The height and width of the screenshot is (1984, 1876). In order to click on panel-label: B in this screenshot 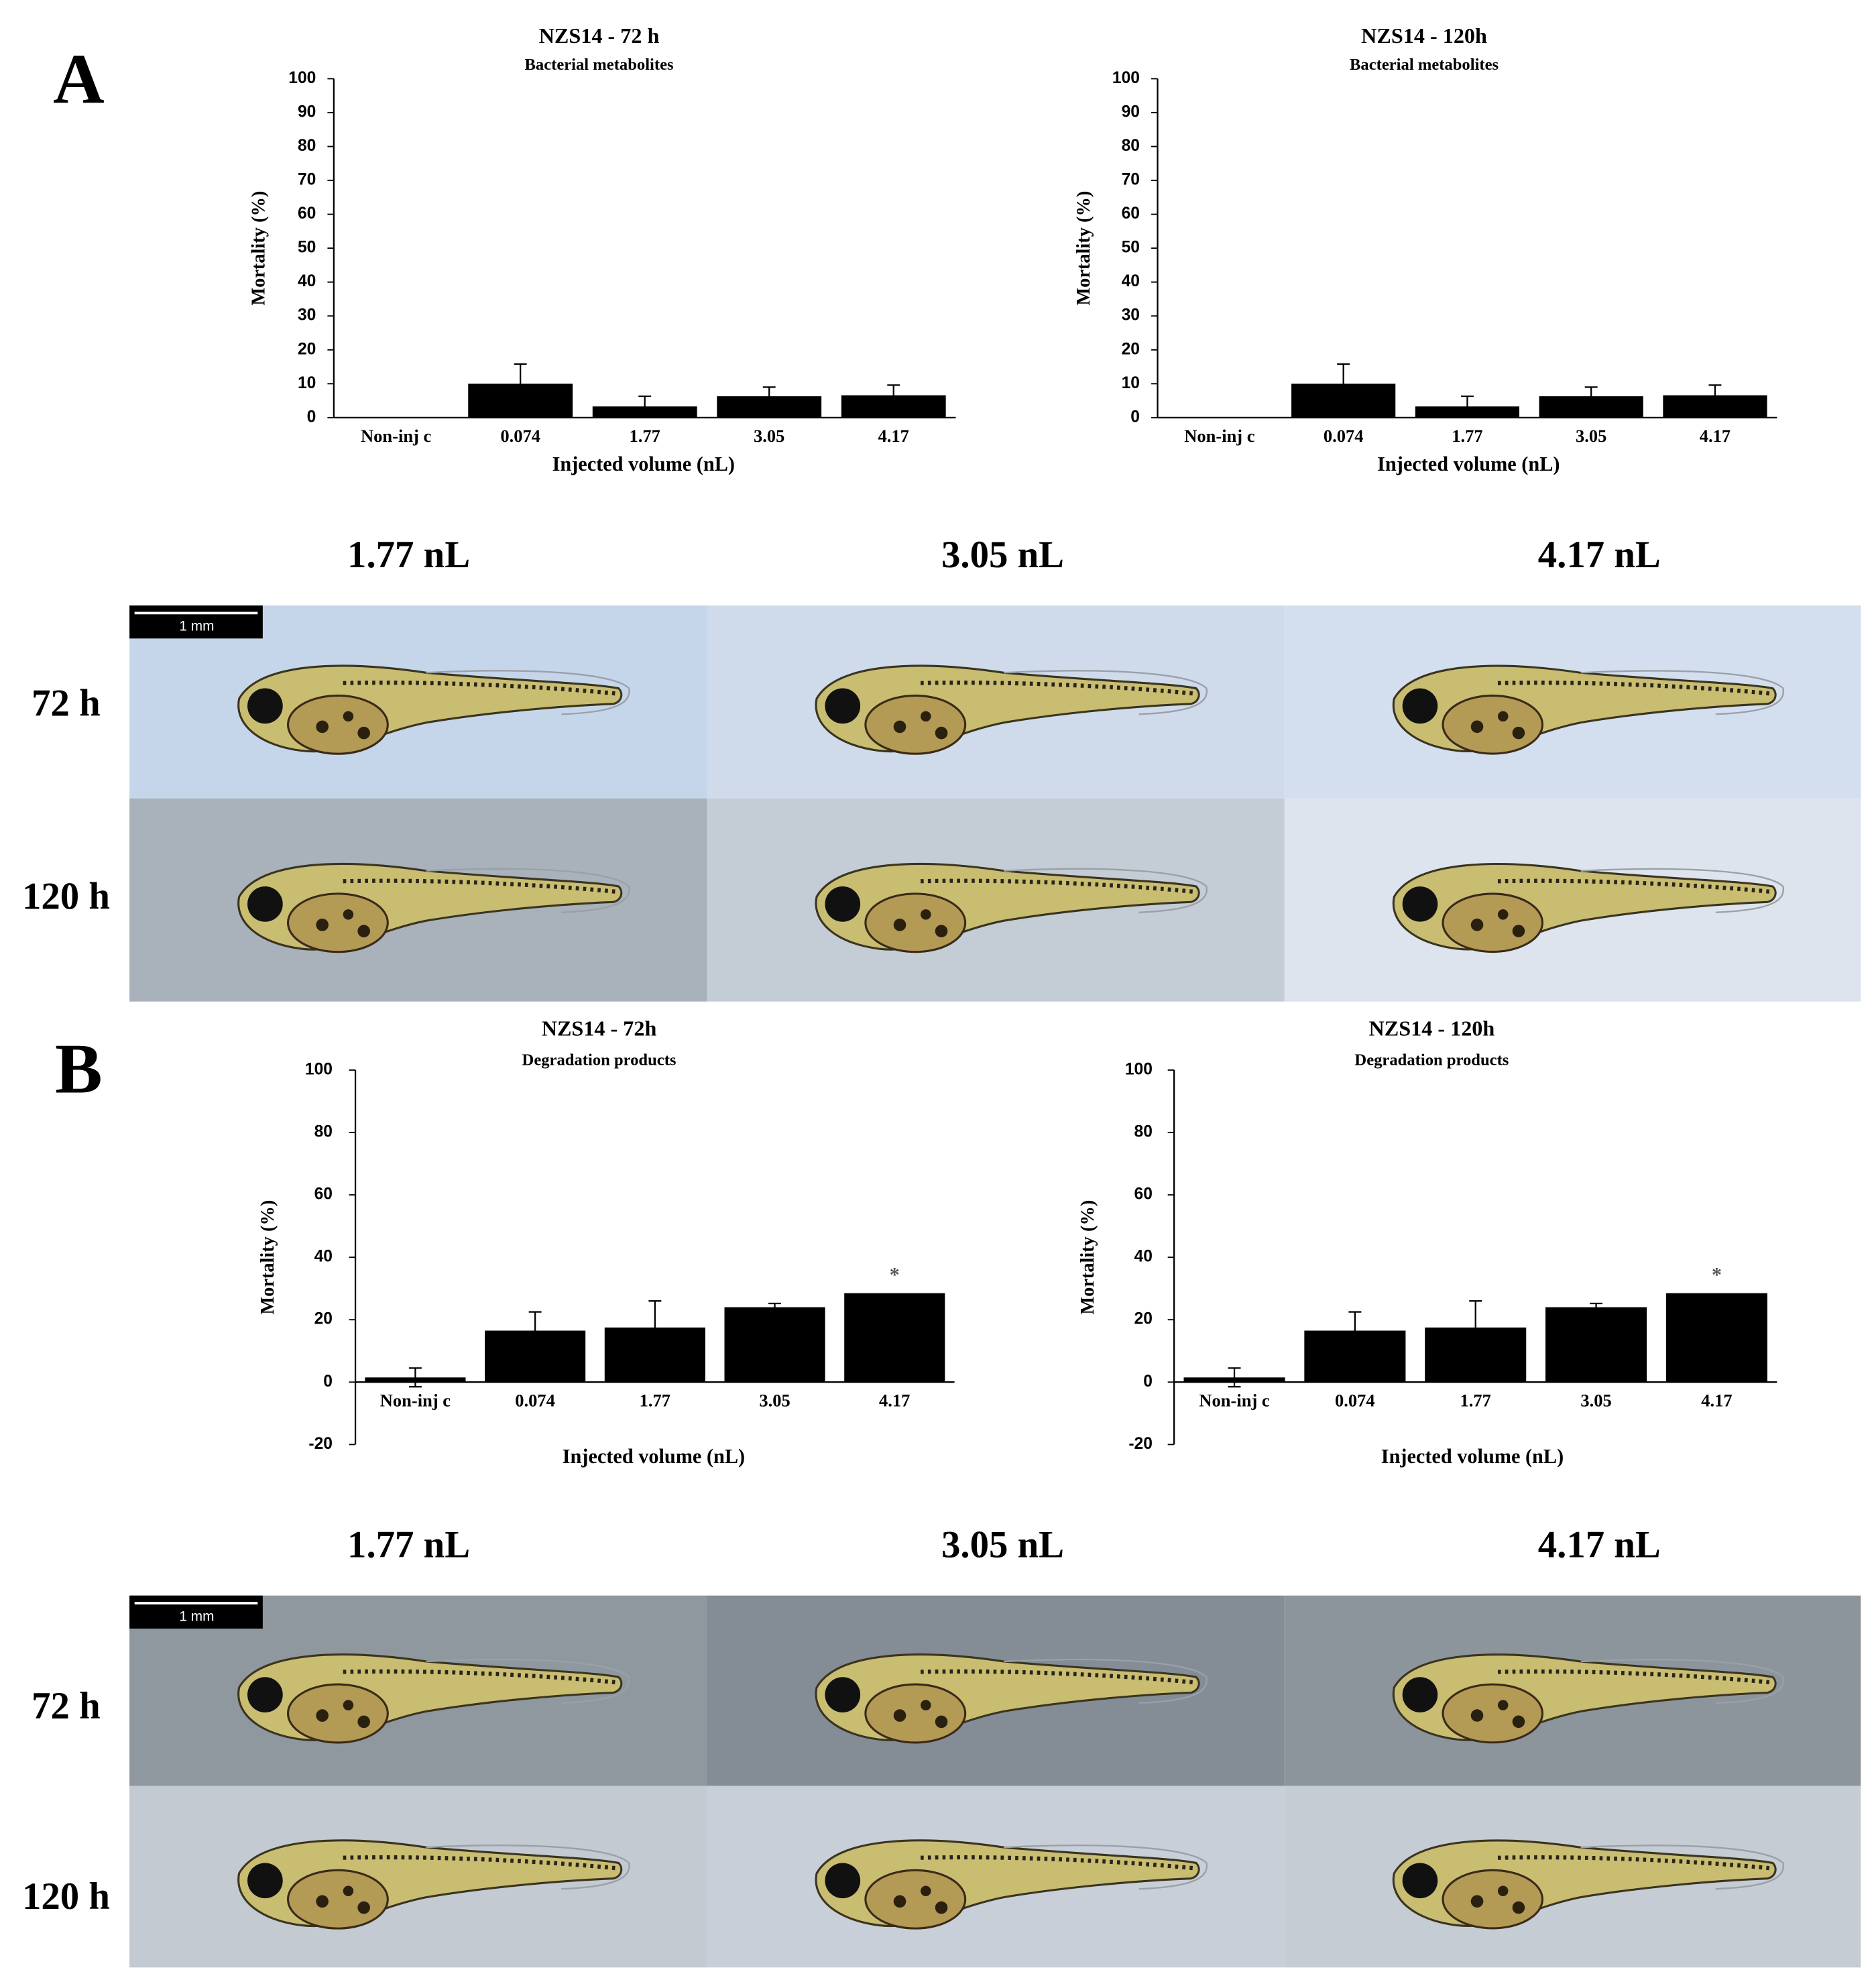, I will do `click(79, 1069)`.